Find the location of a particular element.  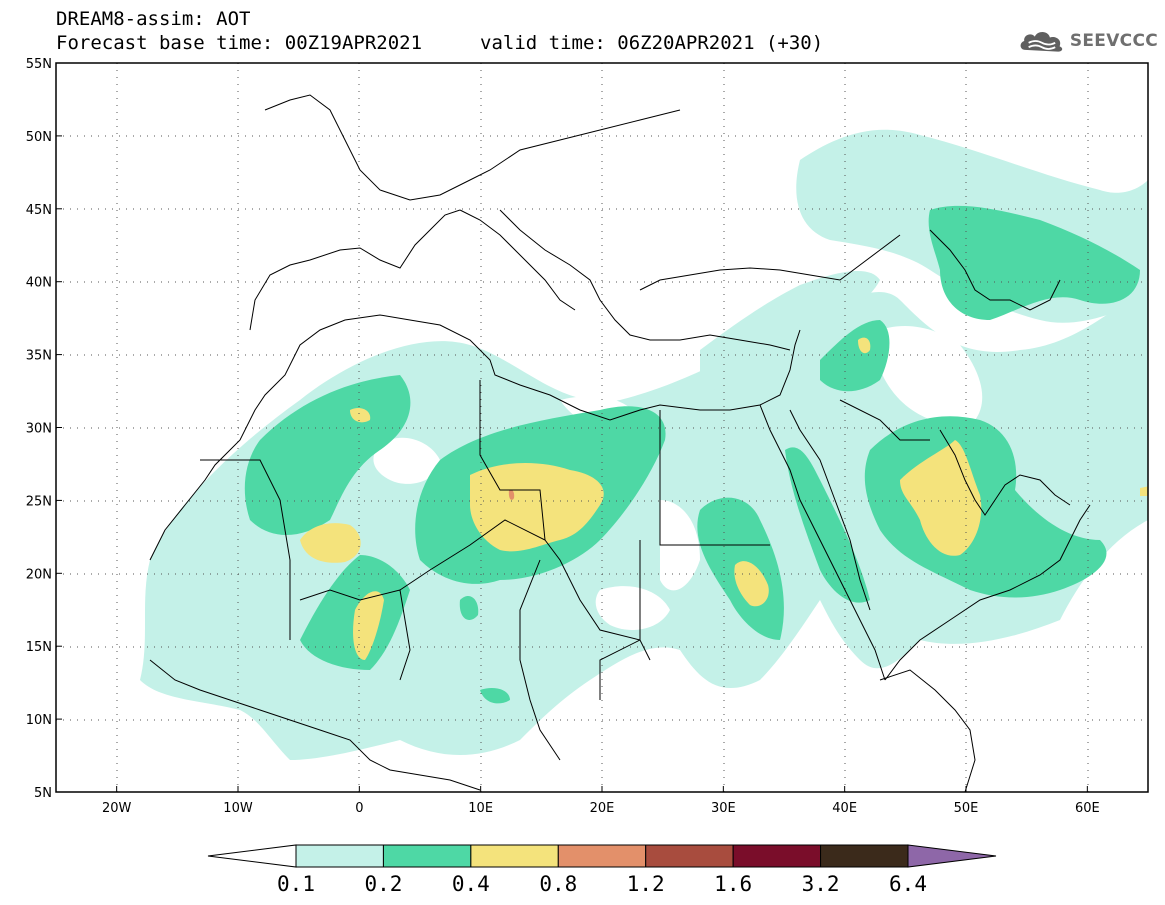

colorbar-label: 0.1 is located at coordinates (296, 884).